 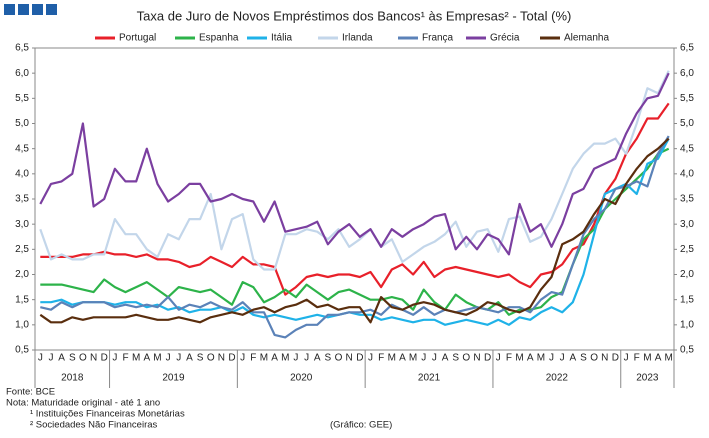 I want to click on legend-label: Itália, so click(x=282, y=38).